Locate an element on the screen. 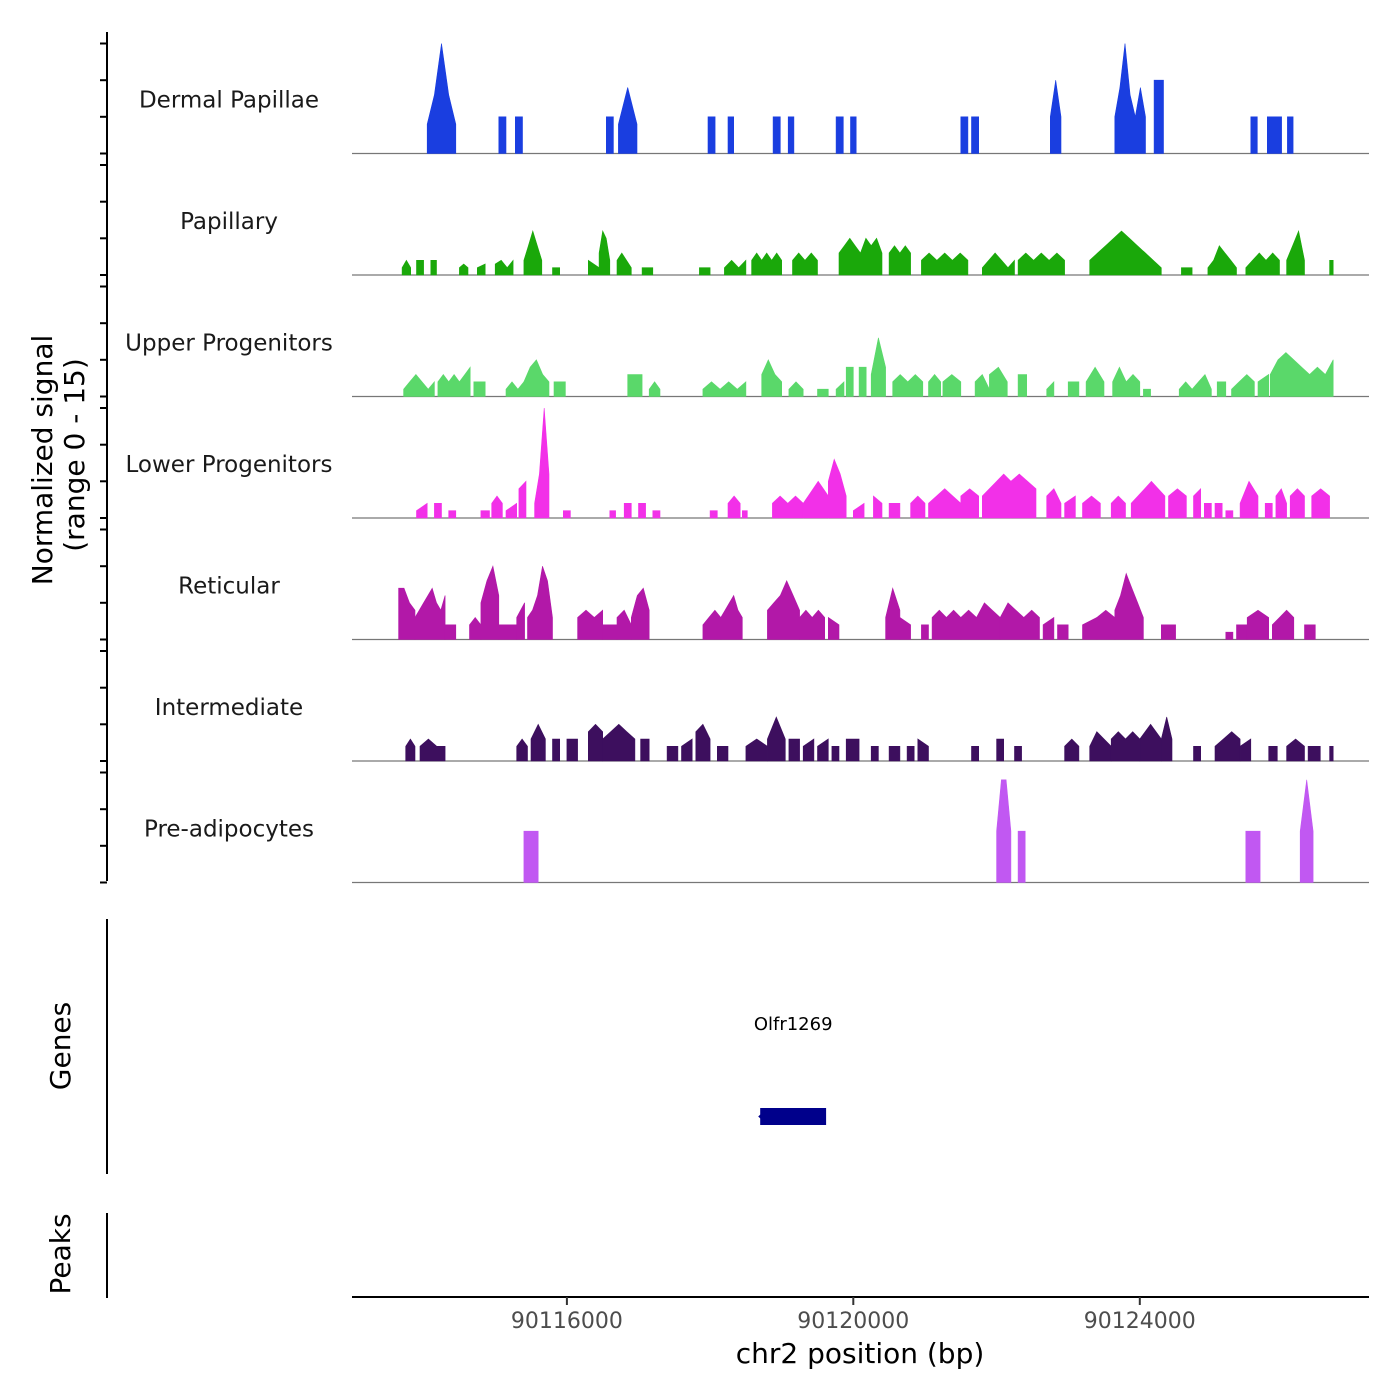 Image resolution: width=1400 pixels, height=1400 pixels. x-axis-ticks: 90116000 90120000 90124000 is located at coordinates (853, 1315).